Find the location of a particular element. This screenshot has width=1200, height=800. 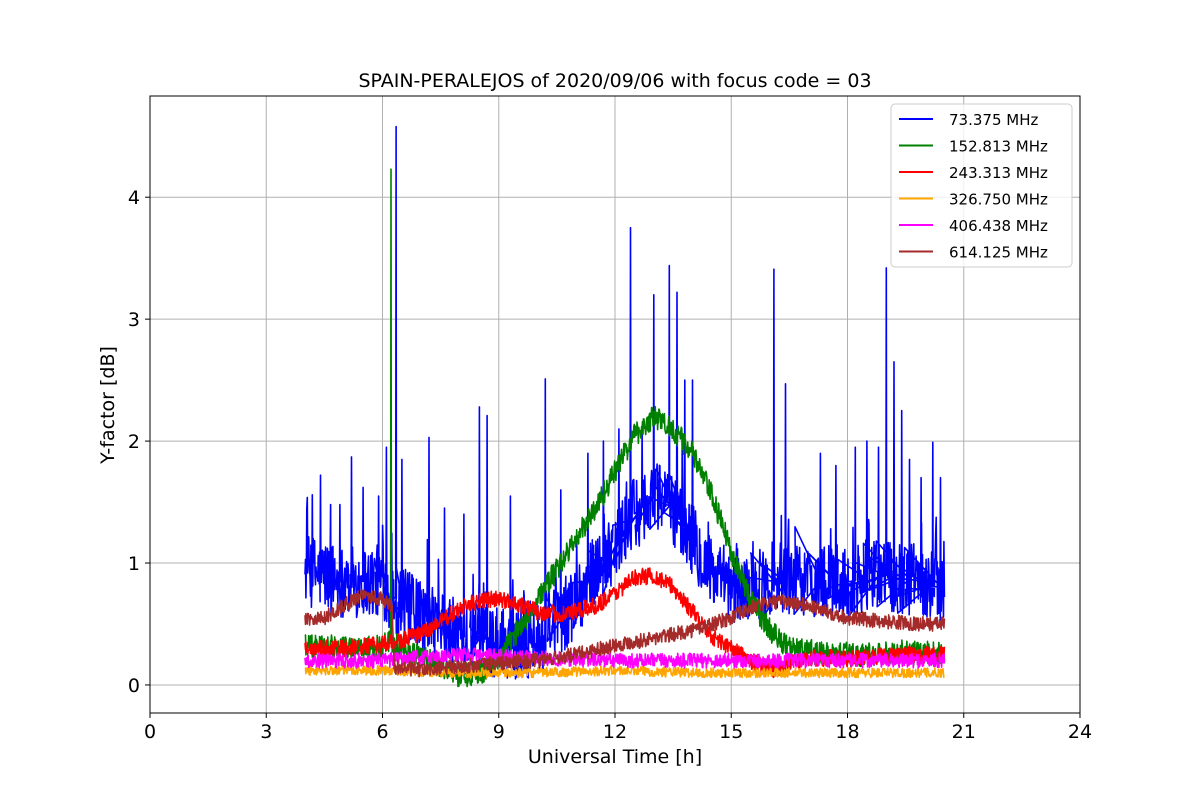

x-tick-label: 3 is located at coordinates (266, 732).